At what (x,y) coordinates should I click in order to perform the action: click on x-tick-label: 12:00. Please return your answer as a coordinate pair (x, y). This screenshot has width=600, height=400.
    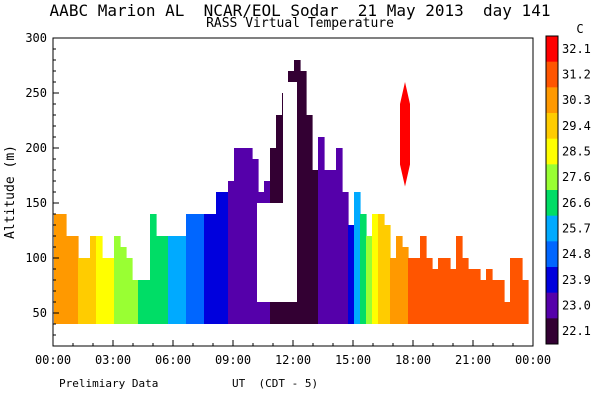
    Looking at the image, I should click on (293, 360).